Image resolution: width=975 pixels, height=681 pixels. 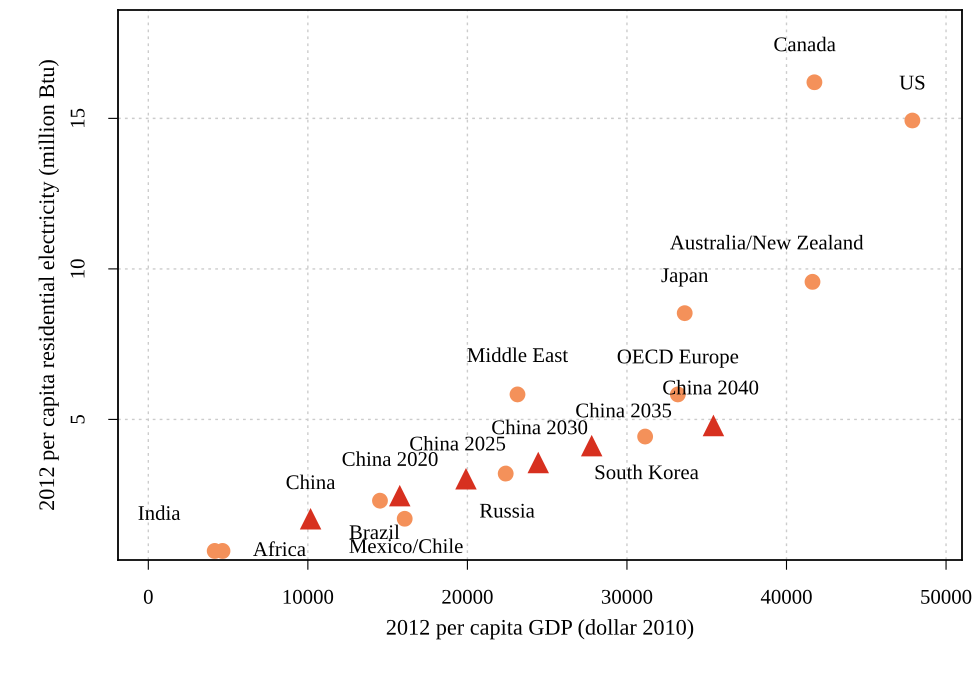 I want to click on annotation: Brazil, so click(x=375, y=532).